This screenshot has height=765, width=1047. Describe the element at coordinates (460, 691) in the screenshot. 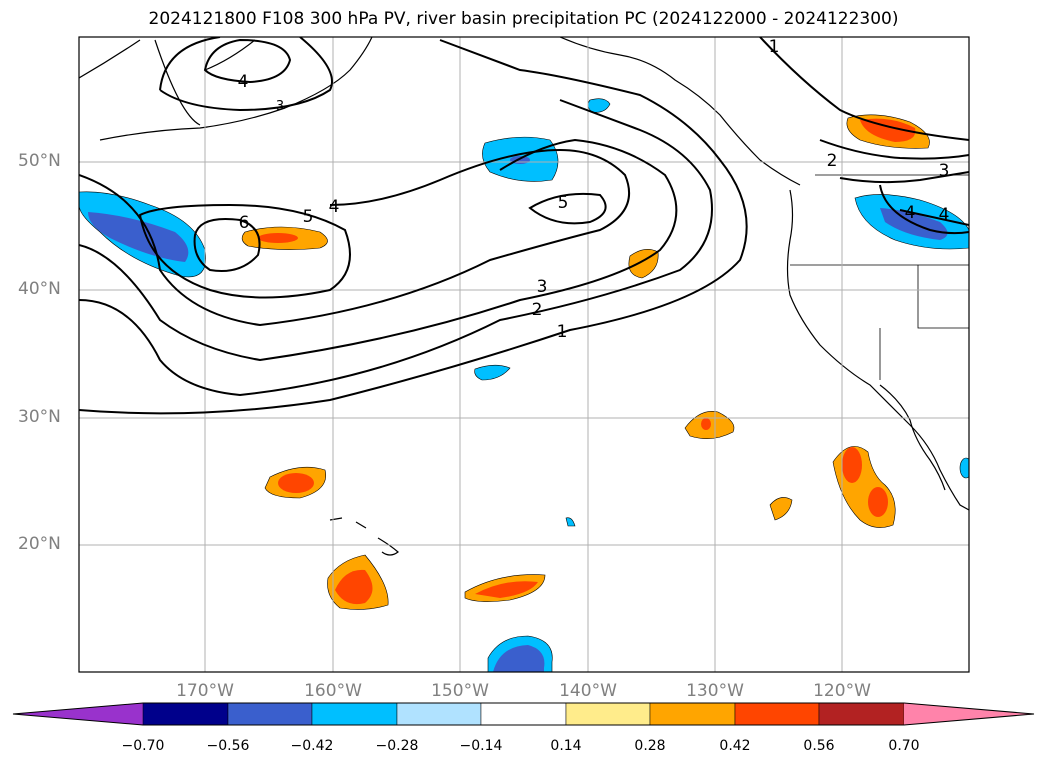

I see `lon-label: 150°W` at that location.